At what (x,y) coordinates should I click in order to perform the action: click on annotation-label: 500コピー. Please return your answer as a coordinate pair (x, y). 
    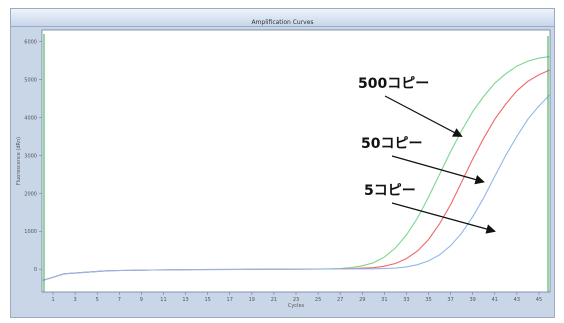
    Looking at the image, I should click on (393, 84).